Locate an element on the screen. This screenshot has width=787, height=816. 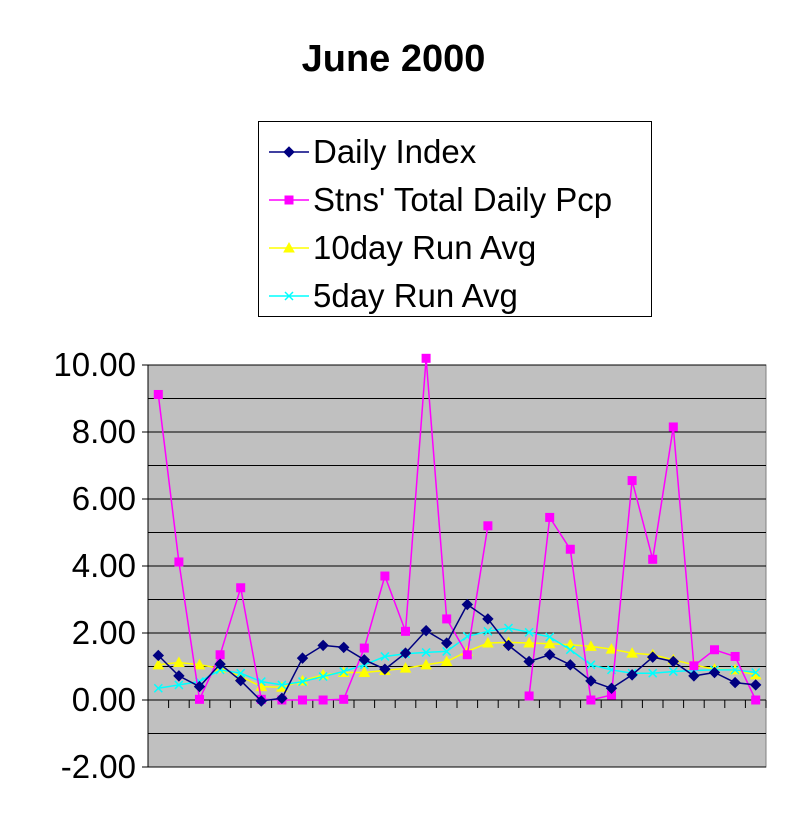
y-tick-label: 6.00 is located at coordinates (104, 498).